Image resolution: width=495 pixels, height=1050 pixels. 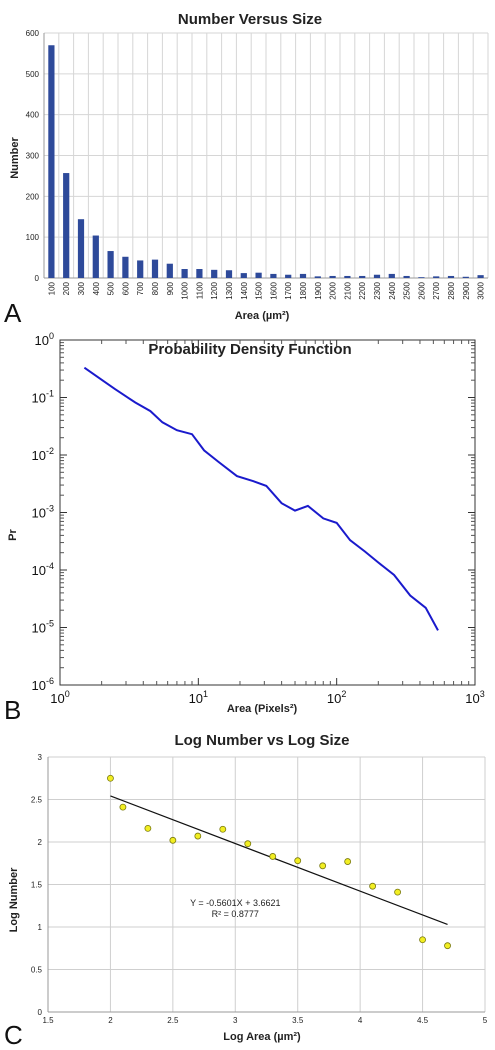 What do you see at coordinates (360, 1020) in the screenshot?
I see `chart-c-x-tick-label: 4` at bounding box center [360, 1020].